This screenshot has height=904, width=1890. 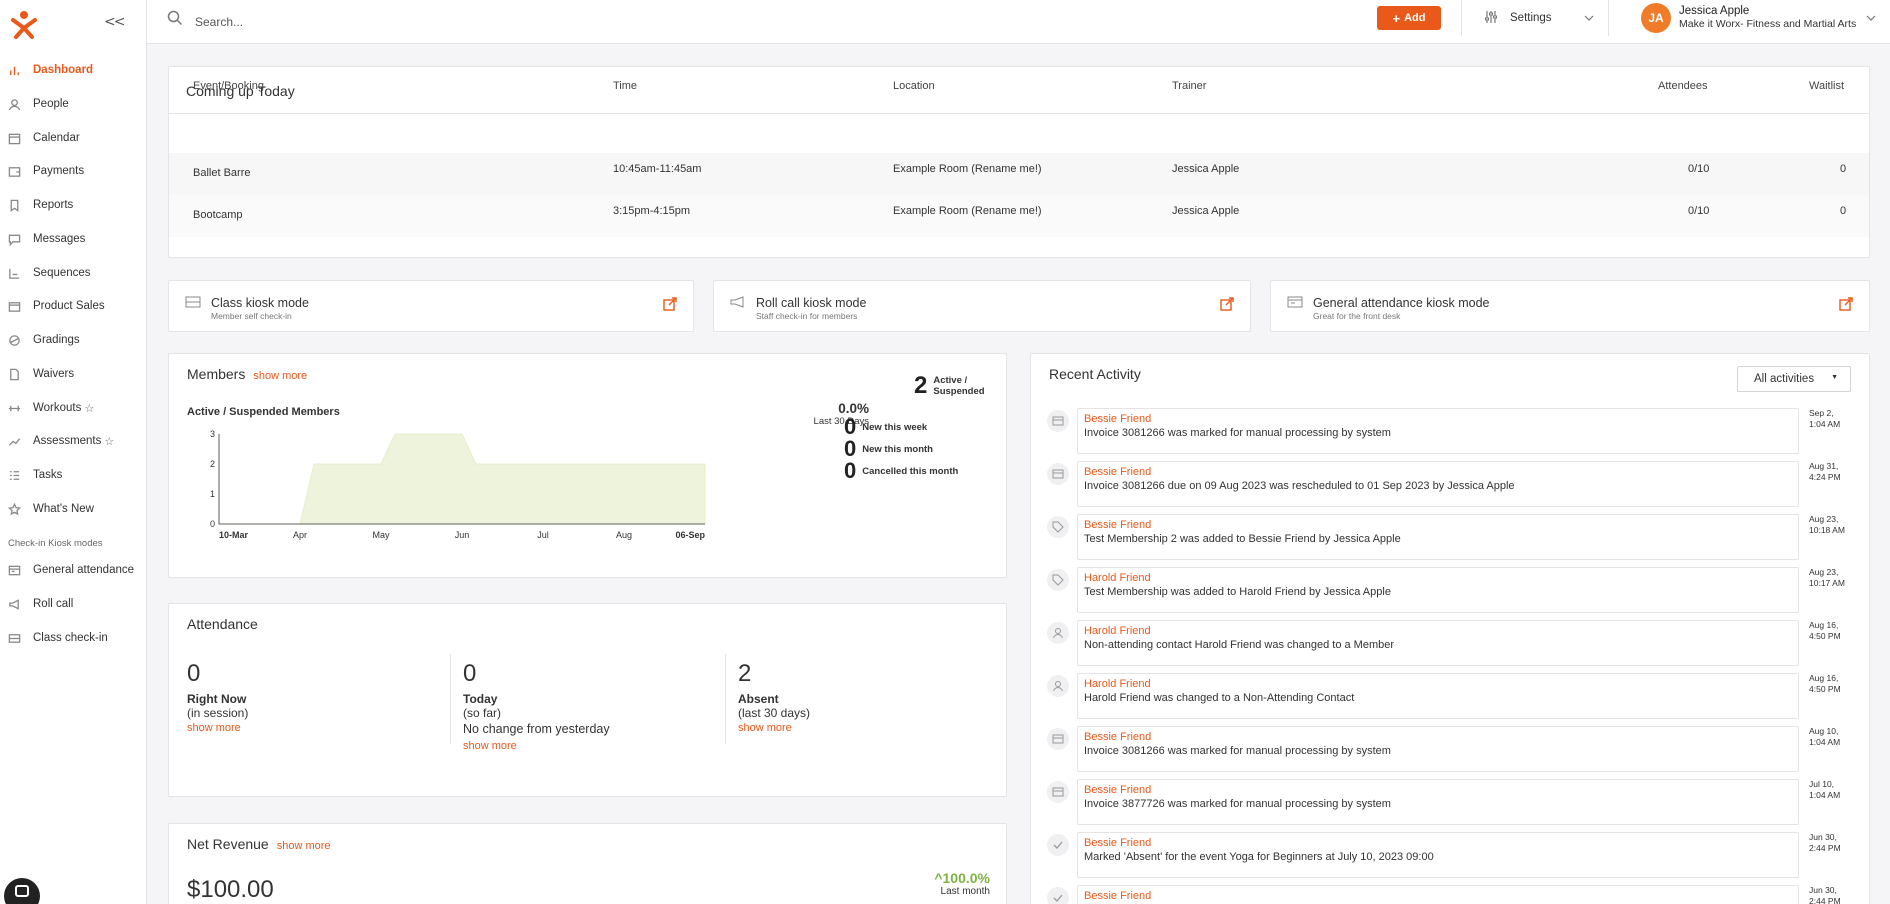 What do you see at coordinates (73, 604) in the screenshot?
I see `sidebar-item-roll-call: Roll call` at bounding box center [73, 604].